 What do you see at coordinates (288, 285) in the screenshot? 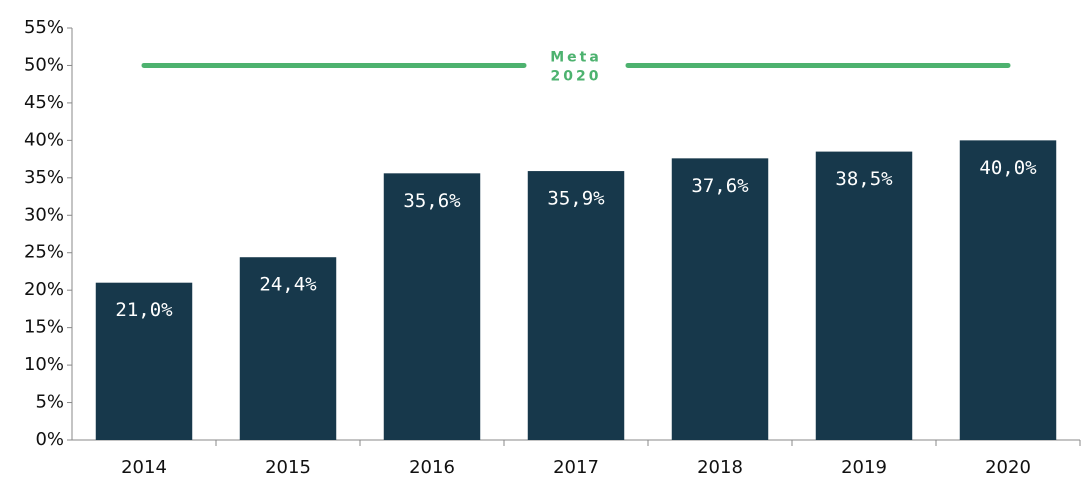
I see `value-label: 24,4%` at bounding box center [288, 285].